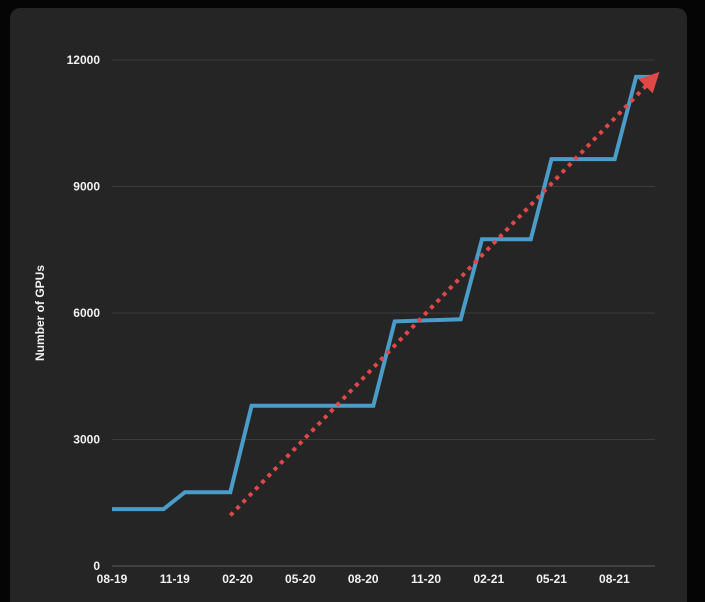  I want to click on x-tick-label: 02-20, so click(237, 579).